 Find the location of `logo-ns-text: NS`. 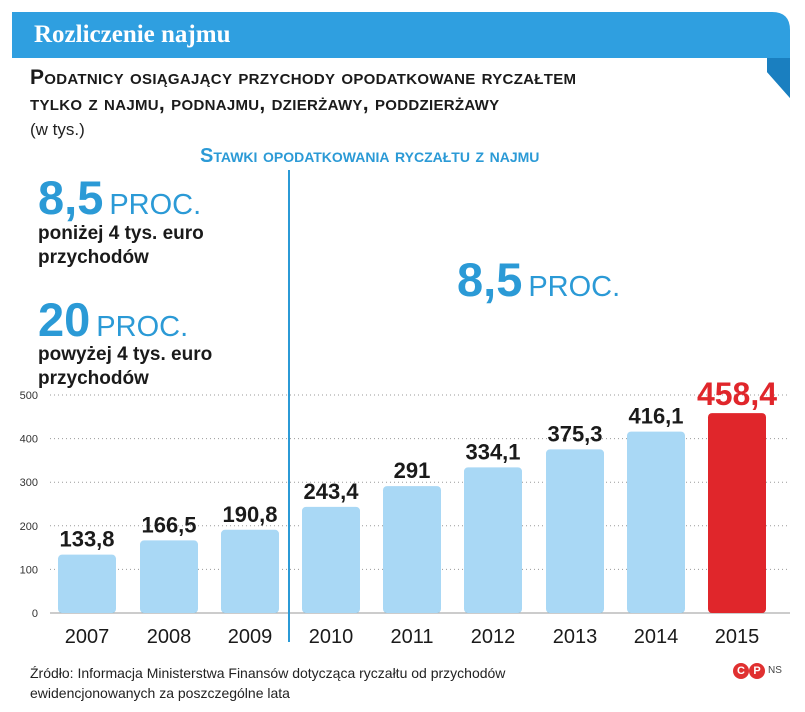

logo-ns-text: NS is located at coordinates (775, 671).